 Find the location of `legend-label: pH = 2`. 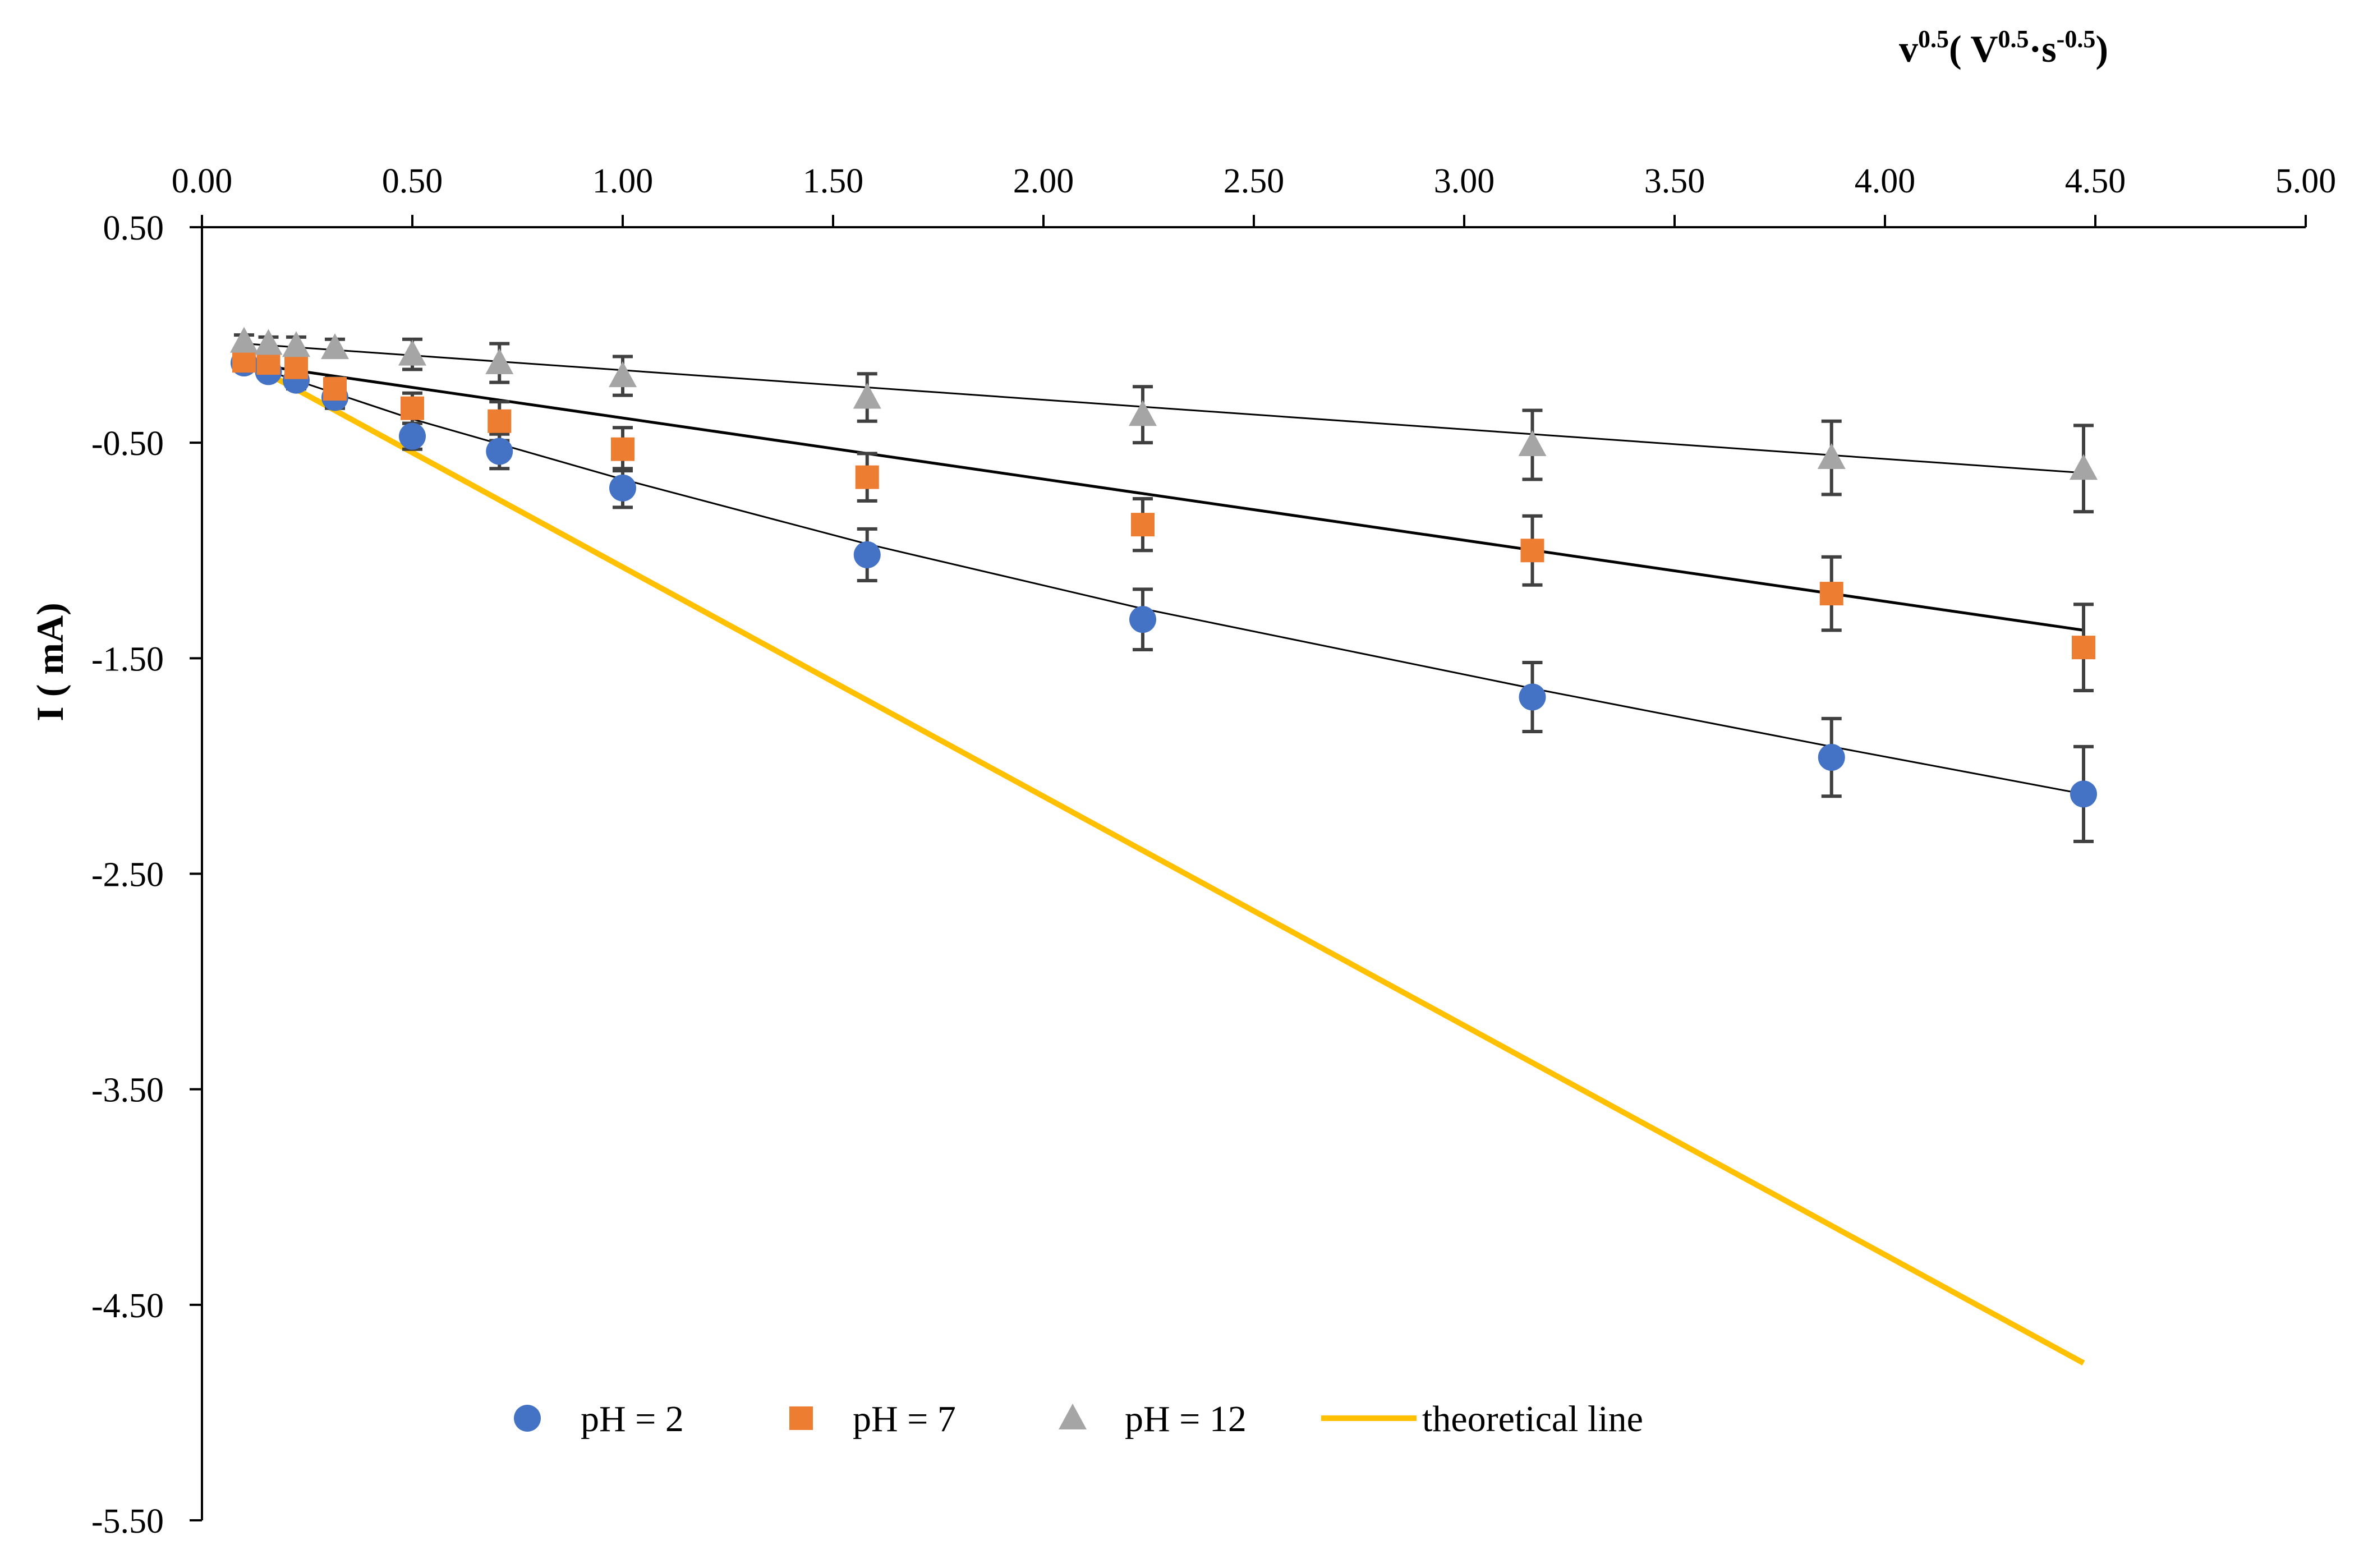

legend-label: pH = 2 is located at coordinates (632, 1419).